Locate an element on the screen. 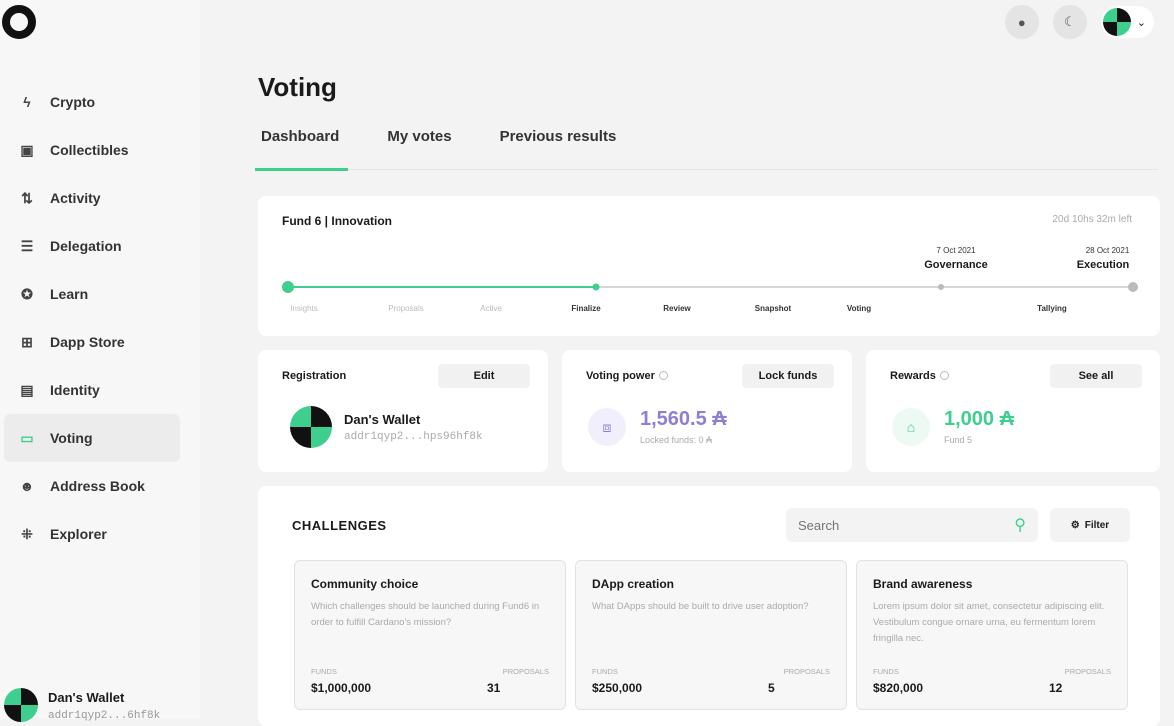  sidebar-item-activity: ⇅ Activity is located at coordinates (92, 198).